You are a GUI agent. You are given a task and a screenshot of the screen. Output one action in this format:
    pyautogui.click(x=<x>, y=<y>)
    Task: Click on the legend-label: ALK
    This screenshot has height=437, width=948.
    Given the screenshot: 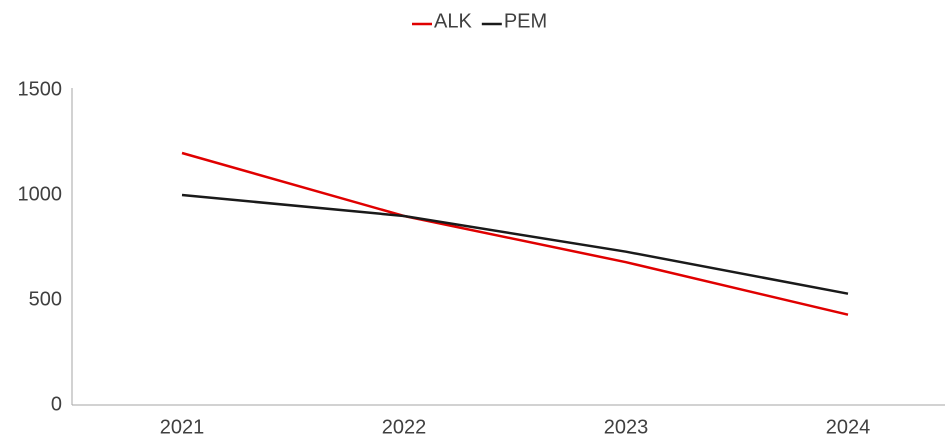 What is the action you would take?
    pyautogui.click(x=453, y=21)
    